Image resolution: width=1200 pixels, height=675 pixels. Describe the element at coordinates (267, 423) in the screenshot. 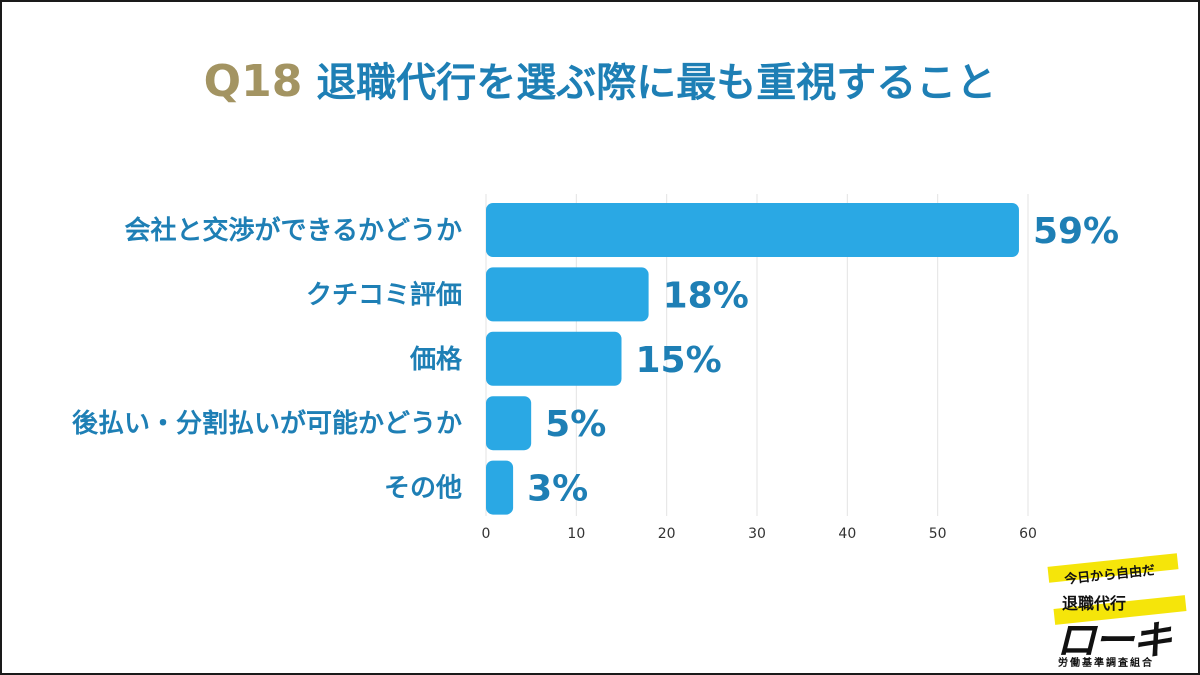

I see `category-label: 後払い・分割払いが可能かどうか` at that location.